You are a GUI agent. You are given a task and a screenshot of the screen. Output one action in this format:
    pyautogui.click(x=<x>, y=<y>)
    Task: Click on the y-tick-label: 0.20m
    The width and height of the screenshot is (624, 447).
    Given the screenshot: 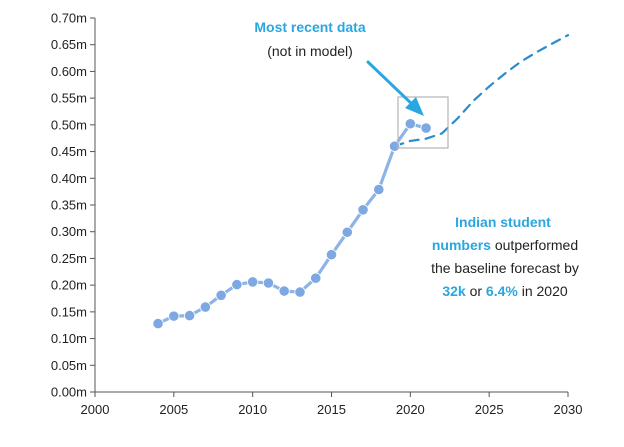 What is the action you would take?
    pyautogui.click(x=69, y=285)
    